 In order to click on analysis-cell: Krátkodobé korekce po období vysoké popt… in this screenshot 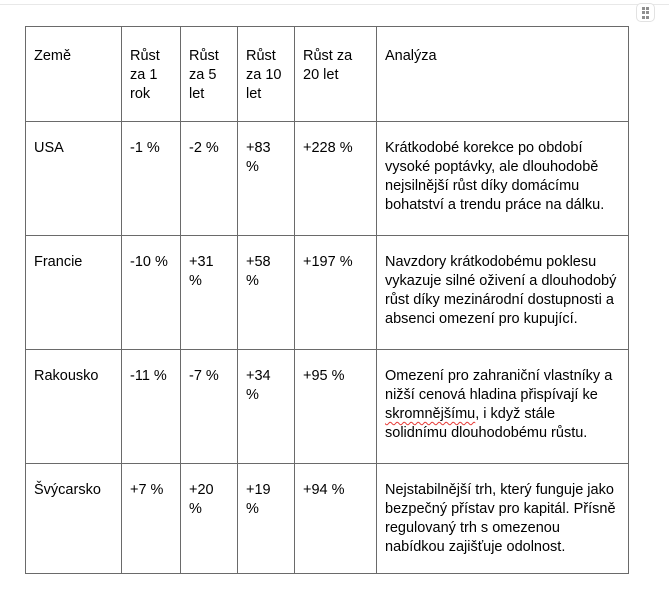, I will do `click(502, 178)`.